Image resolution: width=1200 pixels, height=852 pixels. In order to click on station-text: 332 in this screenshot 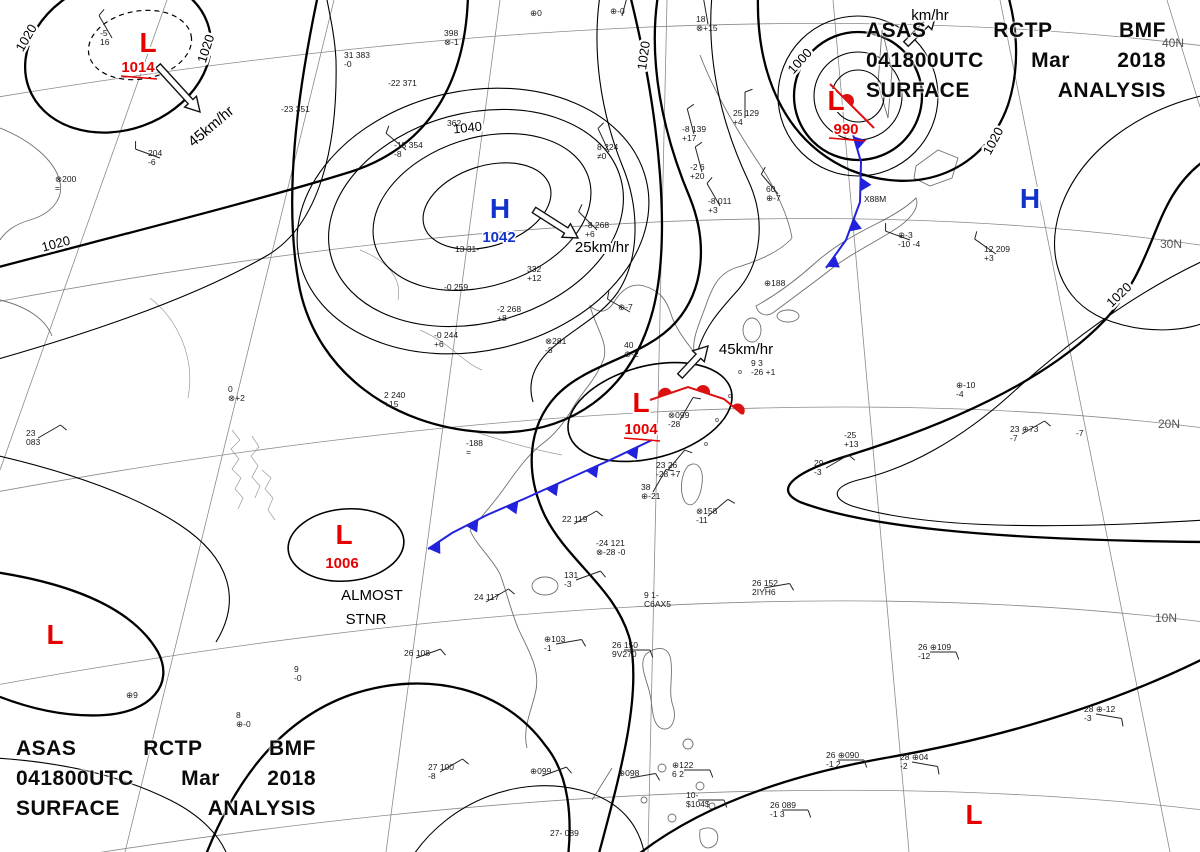, I will do `click(534, 269)`.